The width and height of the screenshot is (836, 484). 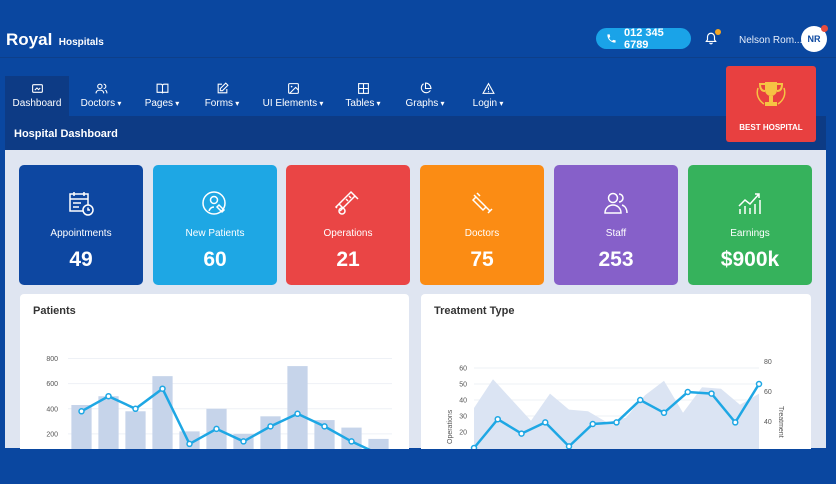 I want to click on stat-card-new-patients: New Patients 60, so click(x=215, y=225).